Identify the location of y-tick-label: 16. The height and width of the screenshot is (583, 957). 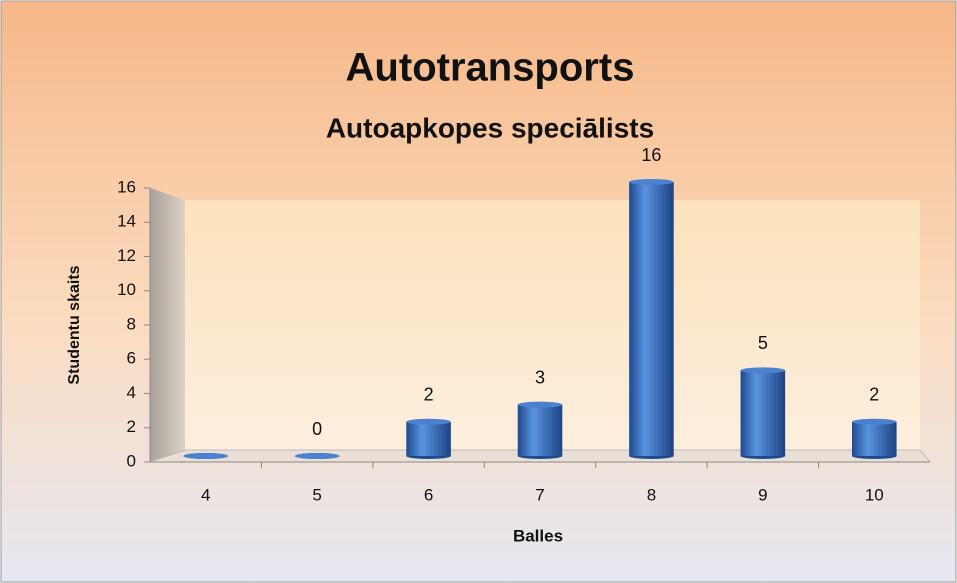
(126, 186).